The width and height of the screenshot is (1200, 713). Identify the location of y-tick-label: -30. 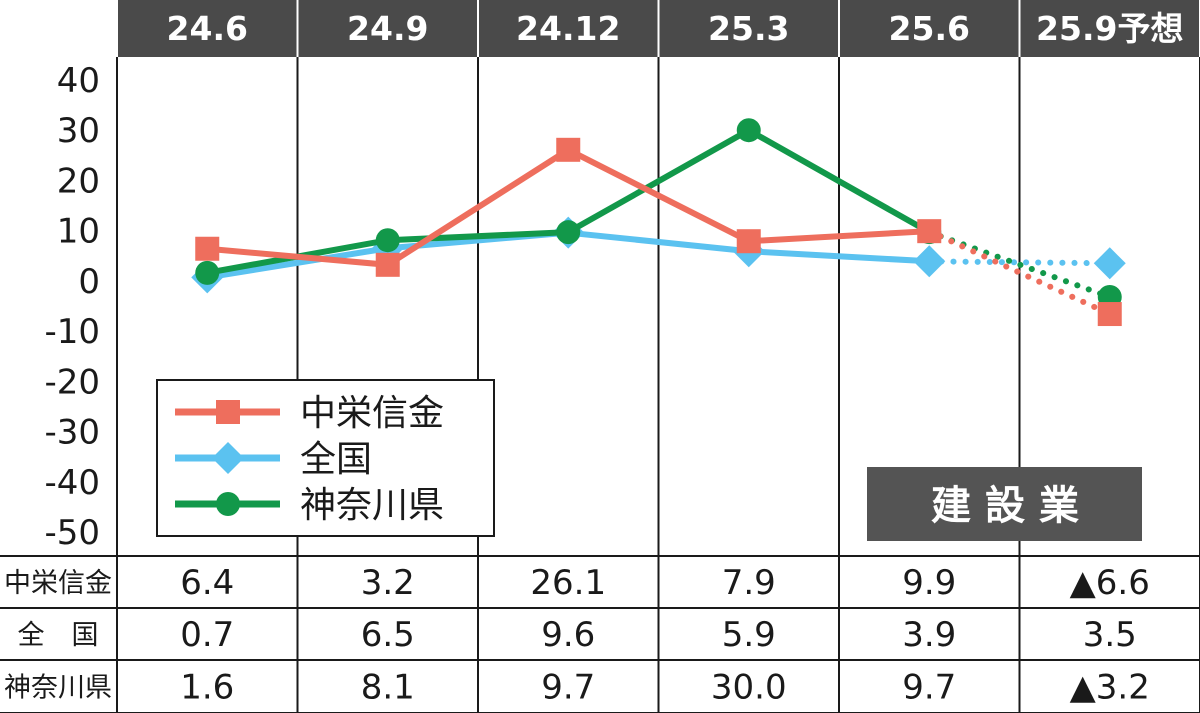
(72, 433).